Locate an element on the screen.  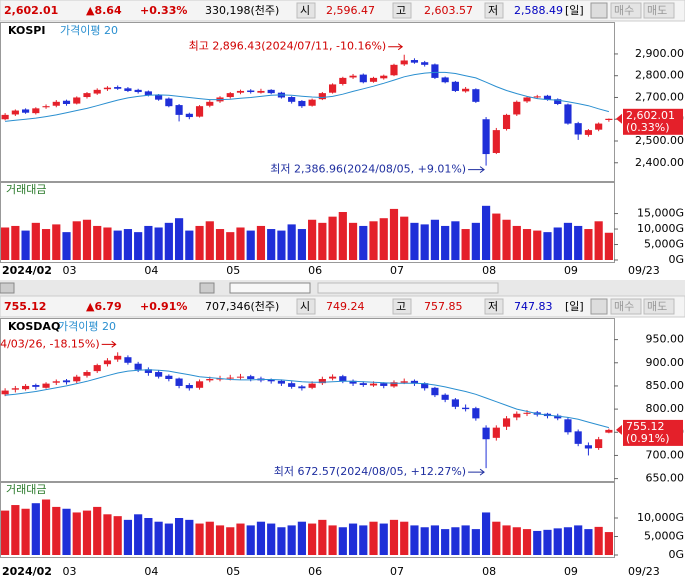
y-tick-label: 900.00 is located at coordinates (665, 362).